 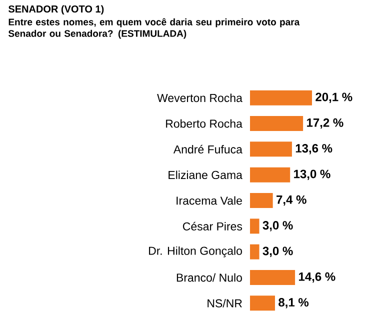 What do you see at coordinates (293, 303) in the screenshot?
I see `data-label: 8,1 %` at bounding box center [293, 303].